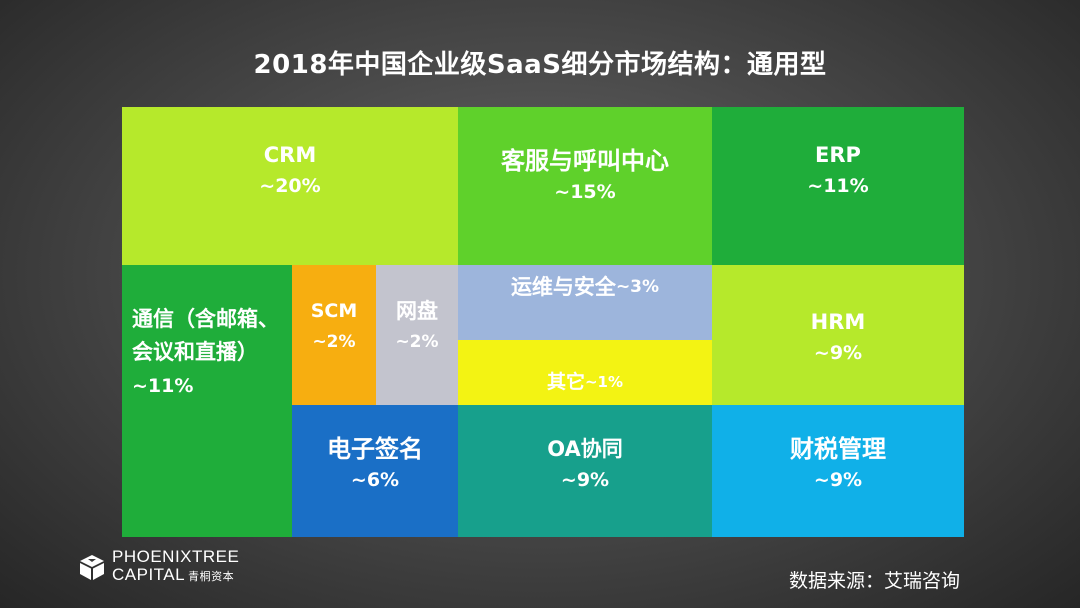 The image size is (1080, 608). What do you see at coordinates (334, 342) in the screenshot?
I see `scm-value: ~2%` at bounding box center [334, 342].